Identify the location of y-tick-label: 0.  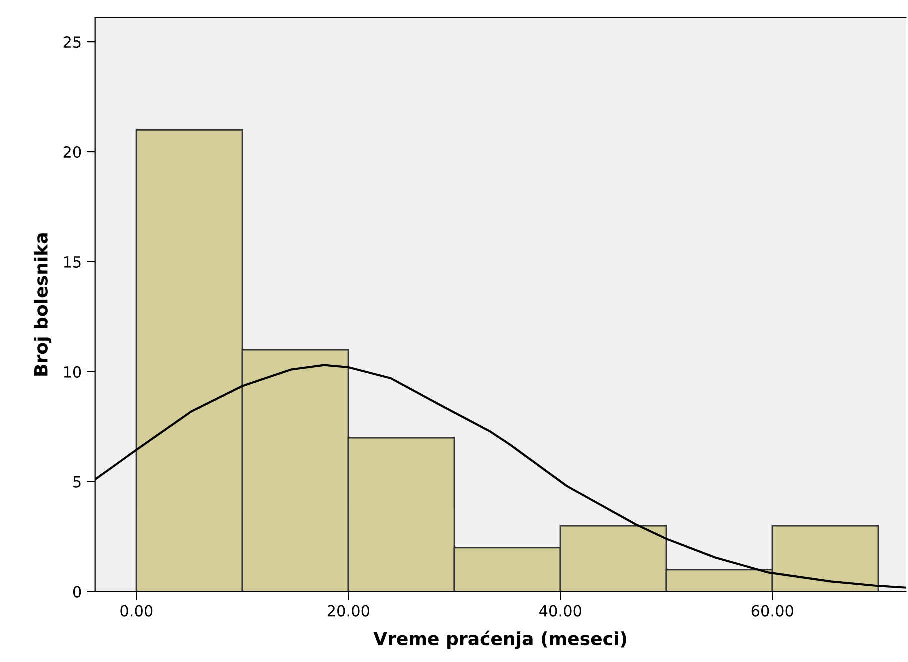
(77, 592).